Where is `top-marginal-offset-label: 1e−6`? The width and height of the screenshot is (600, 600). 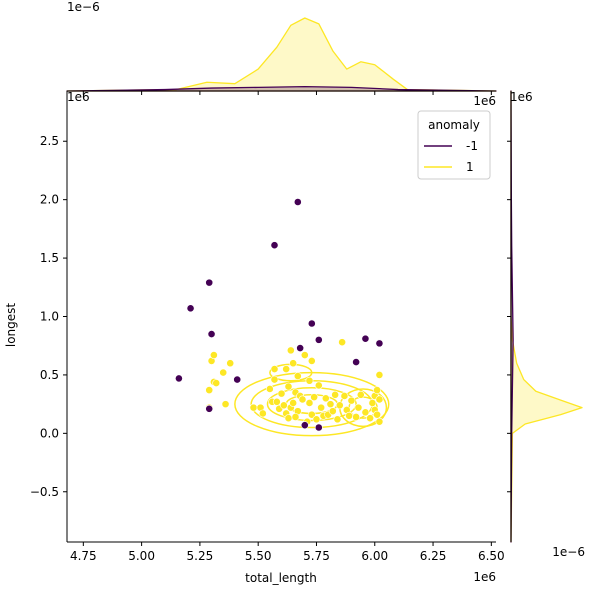 top-marginal-offset-label: 1e−6 is located at coordinates (83, 7).